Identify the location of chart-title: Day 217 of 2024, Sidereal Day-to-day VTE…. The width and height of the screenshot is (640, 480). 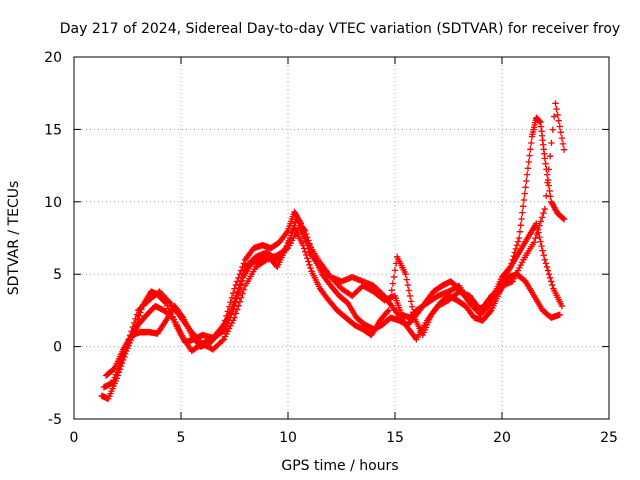
(340, 29).